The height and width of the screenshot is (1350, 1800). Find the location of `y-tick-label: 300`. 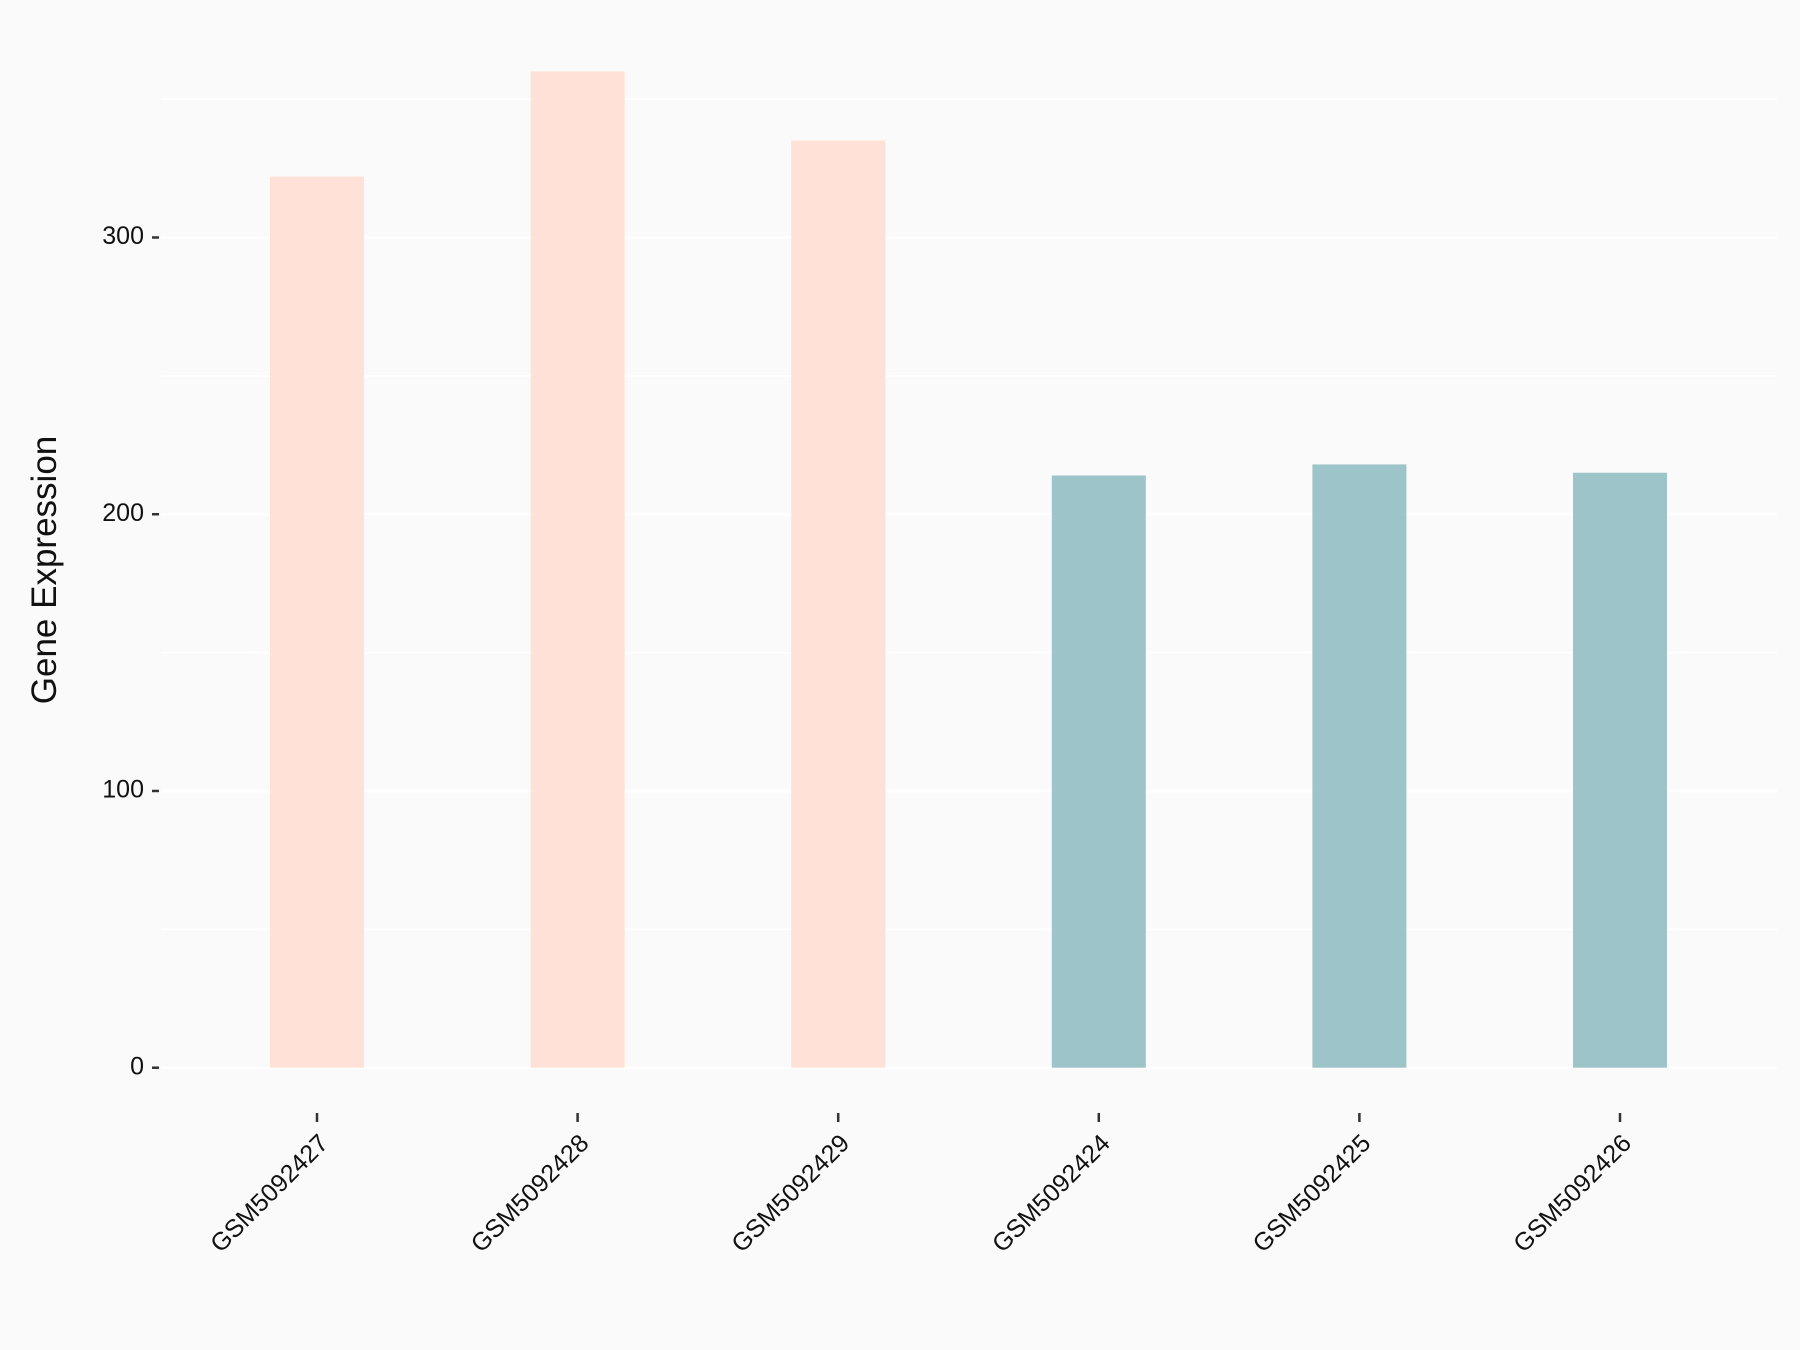

y-tick-label: 300 is located at coordinates (123, 236).